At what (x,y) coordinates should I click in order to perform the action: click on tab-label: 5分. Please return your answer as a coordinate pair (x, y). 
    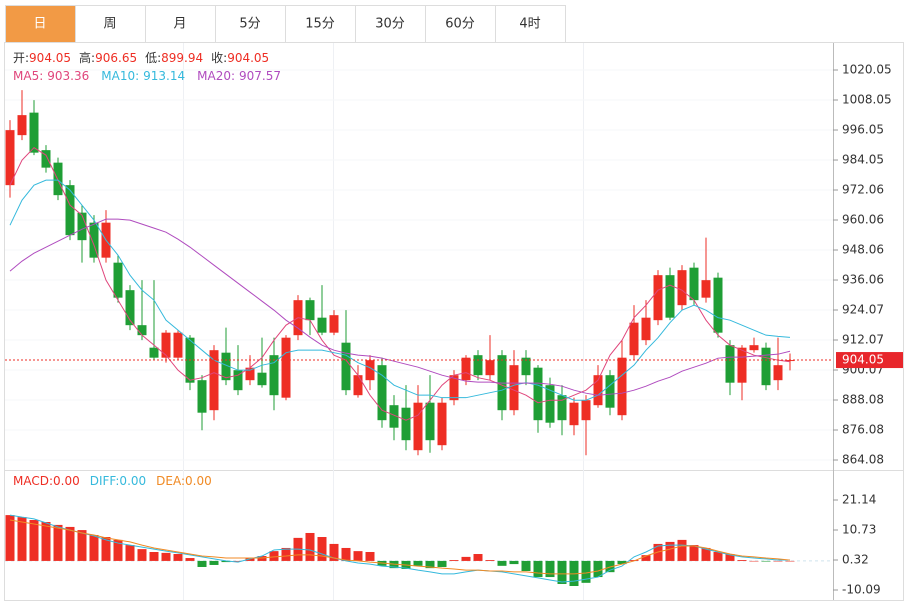
    Looking at the image, I should click on (249, 24).